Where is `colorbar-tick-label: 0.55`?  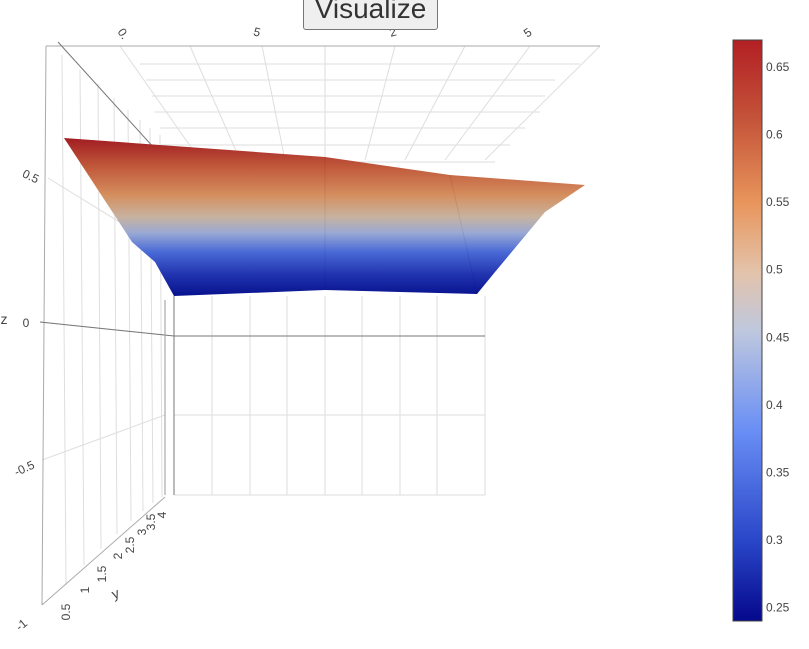 colorbar-tick-label: 0.55 is located at coordinates (778, 202).